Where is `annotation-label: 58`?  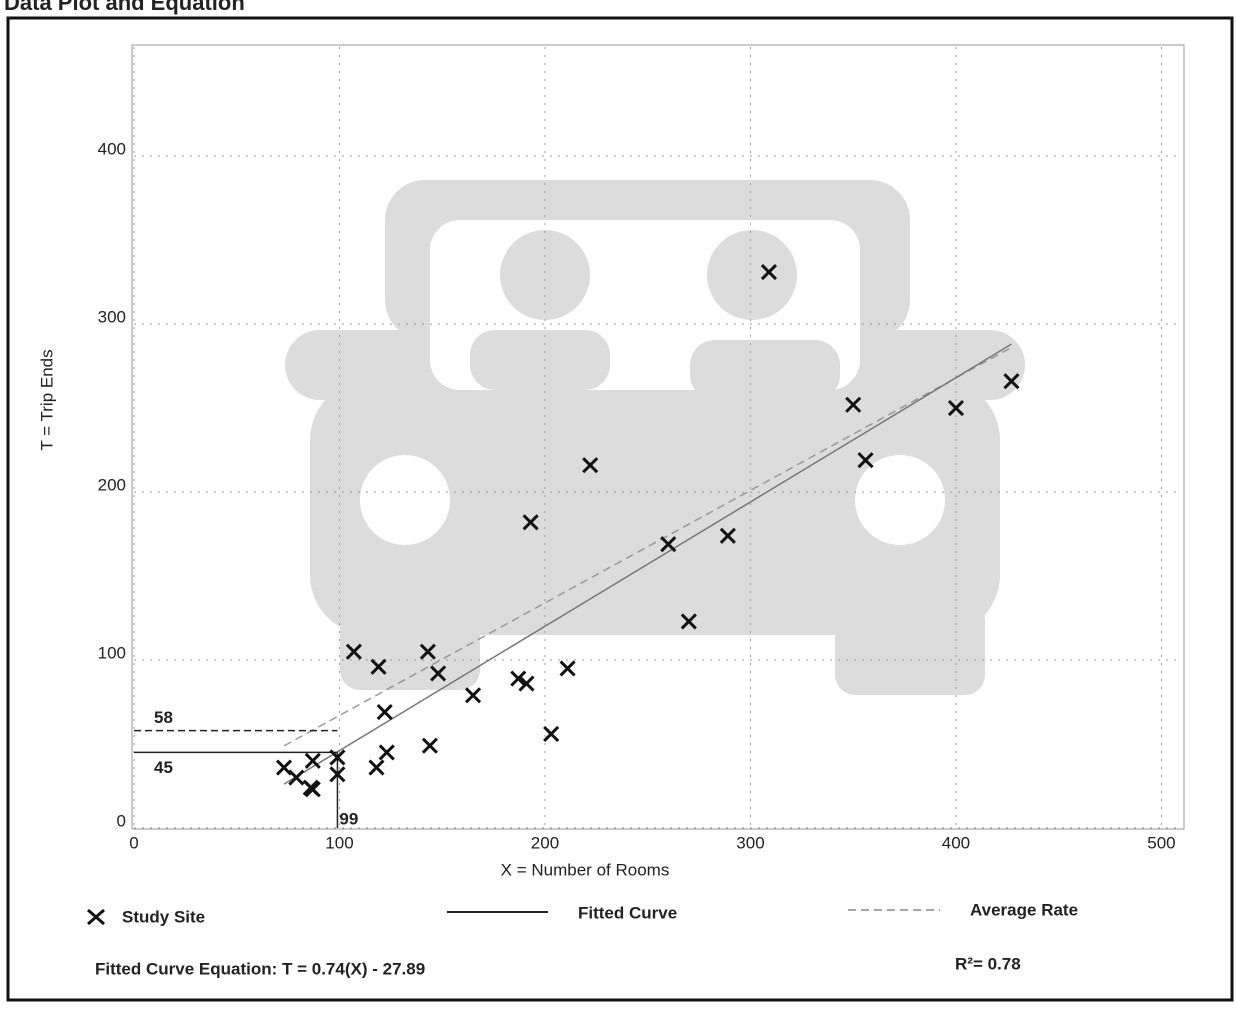
annotation-label: 58 is located at coordinates (163, 717).